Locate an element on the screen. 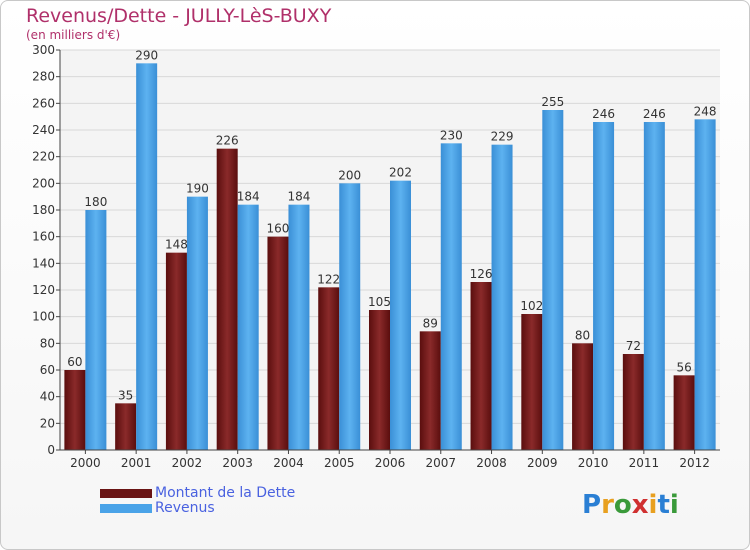 This screenshot has height=550, width=750. x-tick-label: 2006 is located at coordinates (390, 463).